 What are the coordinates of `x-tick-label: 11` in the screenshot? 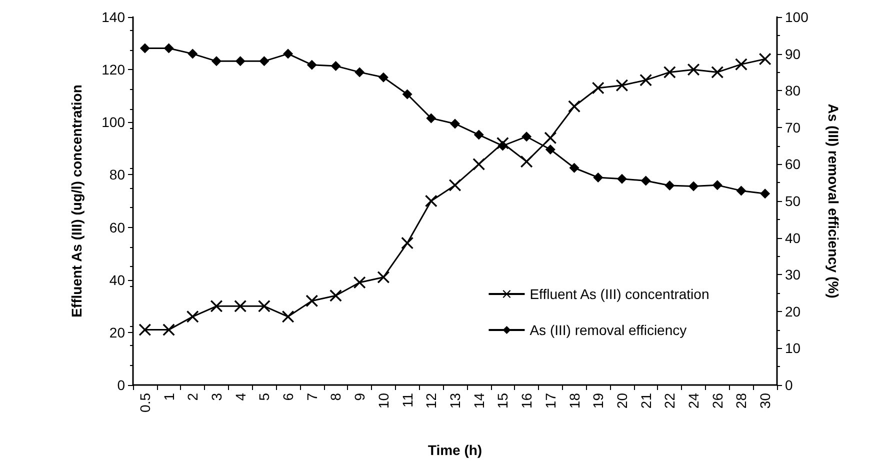 It's located at (407, 400).